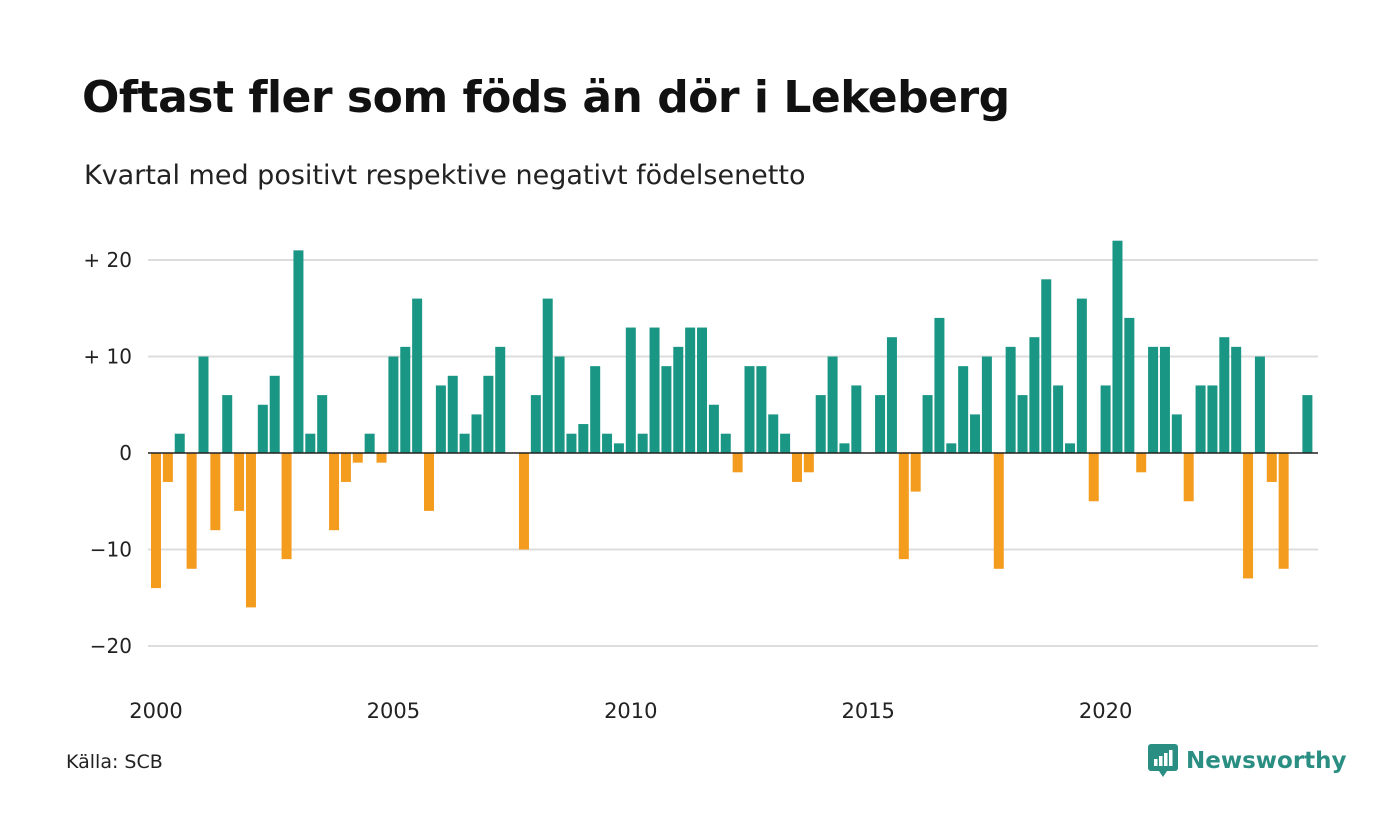 Image resolution: width=1400 pixels, height=840 pixels. I want to click on source-note: Källa: SCB, so click(114, 762).